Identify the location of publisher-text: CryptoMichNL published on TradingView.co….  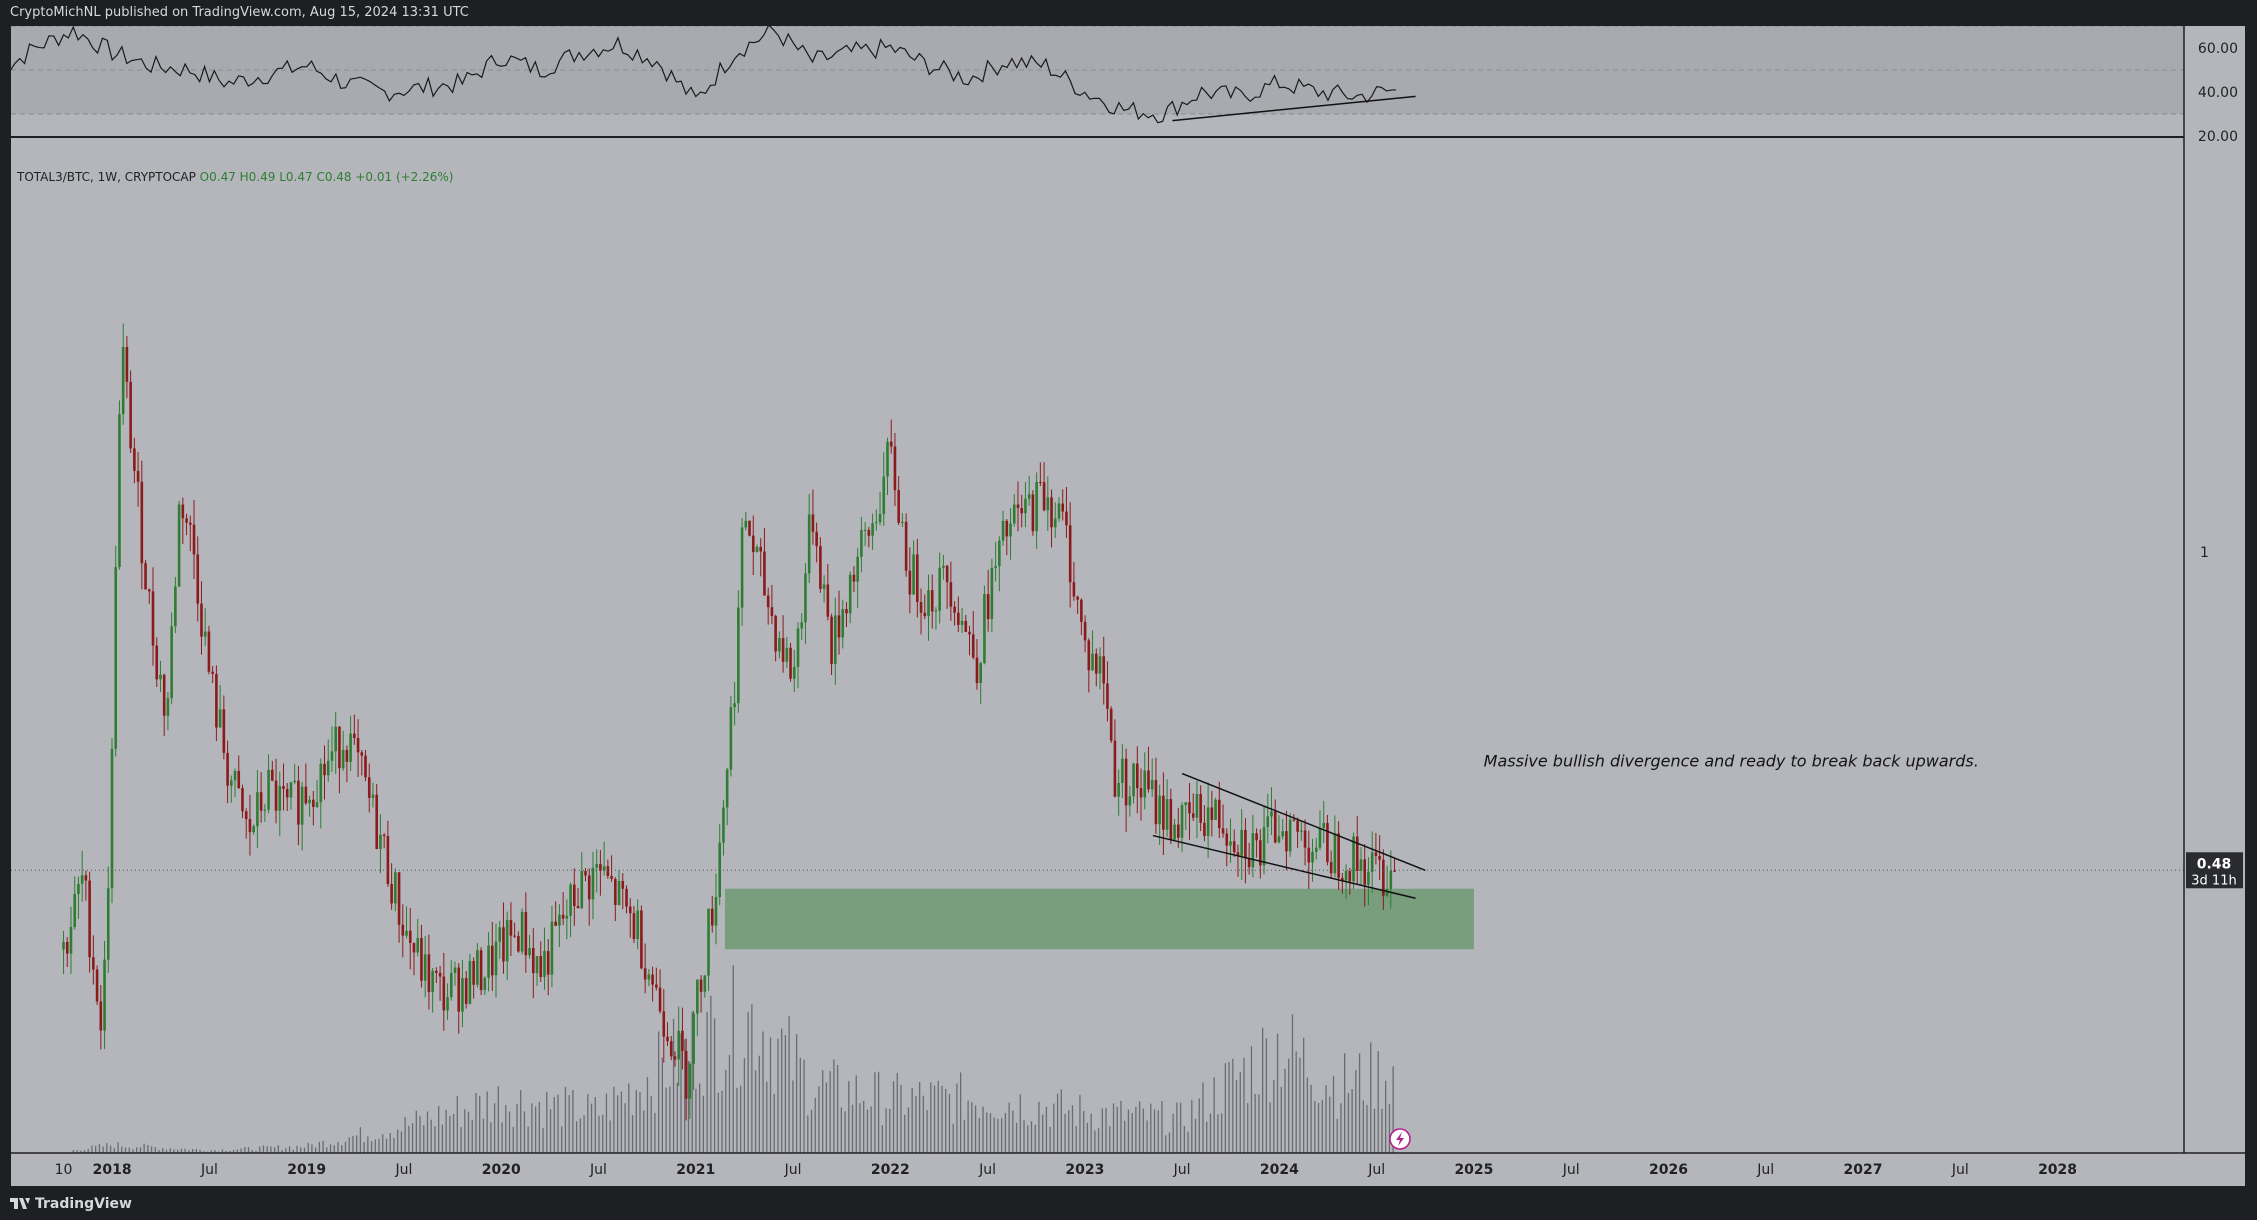
(239, 12).